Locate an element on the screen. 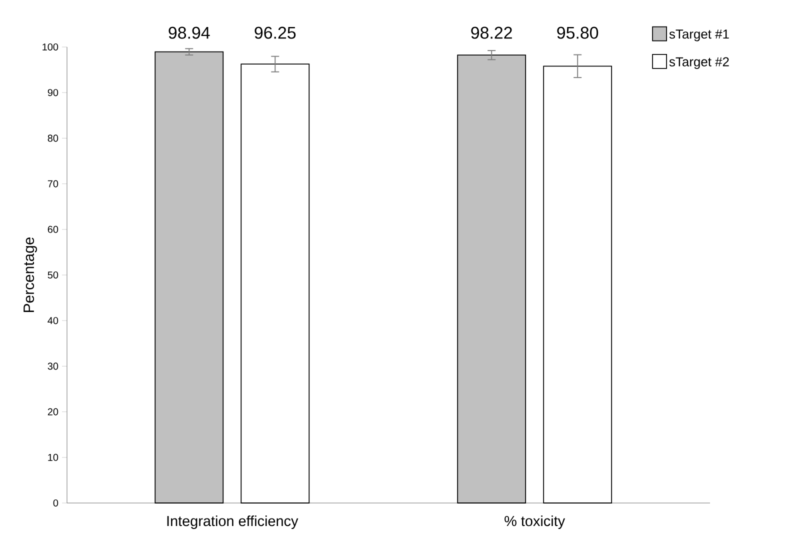  x-tick-label: % toxicity is located at coordinates (535, 522).